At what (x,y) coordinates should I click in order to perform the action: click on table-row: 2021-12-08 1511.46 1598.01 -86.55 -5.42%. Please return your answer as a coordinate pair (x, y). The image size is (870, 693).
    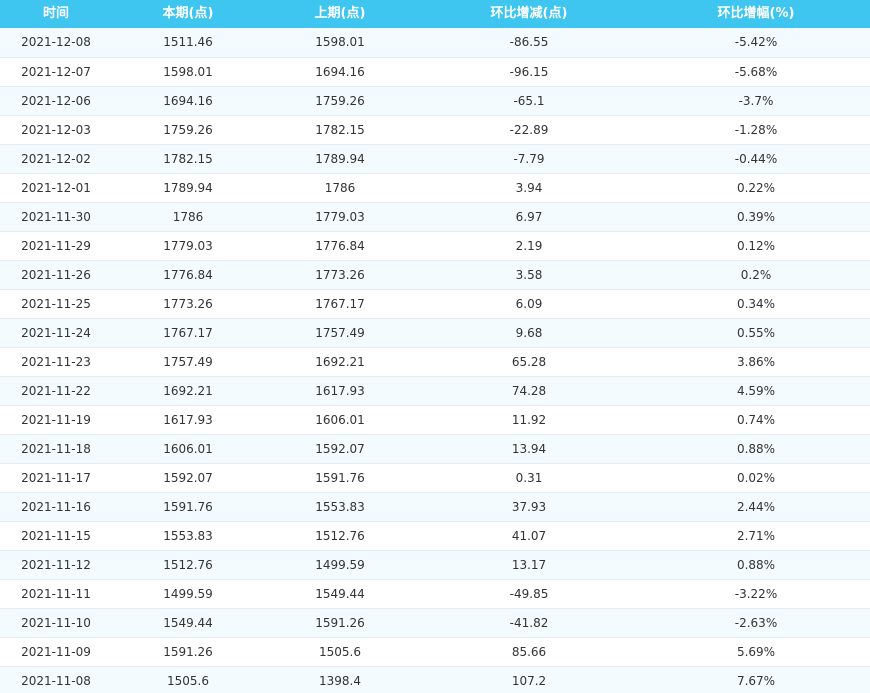
    Looking at the image, I should click on (435, 43).